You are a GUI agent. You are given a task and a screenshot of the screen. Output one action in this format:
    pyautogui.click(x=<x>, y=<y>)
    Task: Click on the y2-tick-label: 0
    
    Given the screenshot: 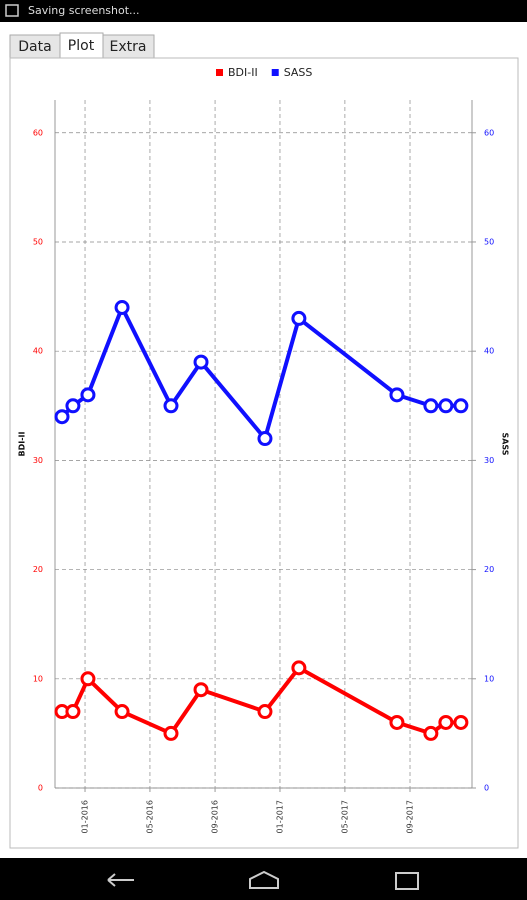 What is the action you would take?
    pyautogui.click(x=486, y=788)
    